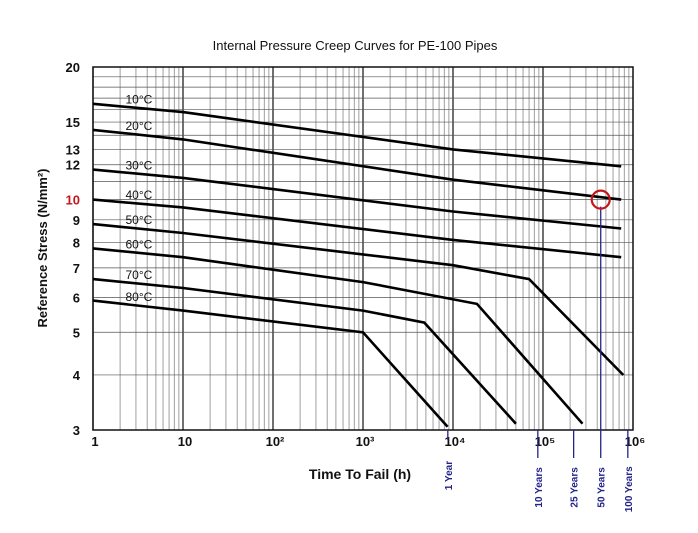 Image resolution: width=698 pixels, height=533 pixels. Describe the element at coordinates (455, 441) in the screenshot. I see `x-tick-label: 10⁴` at that location.